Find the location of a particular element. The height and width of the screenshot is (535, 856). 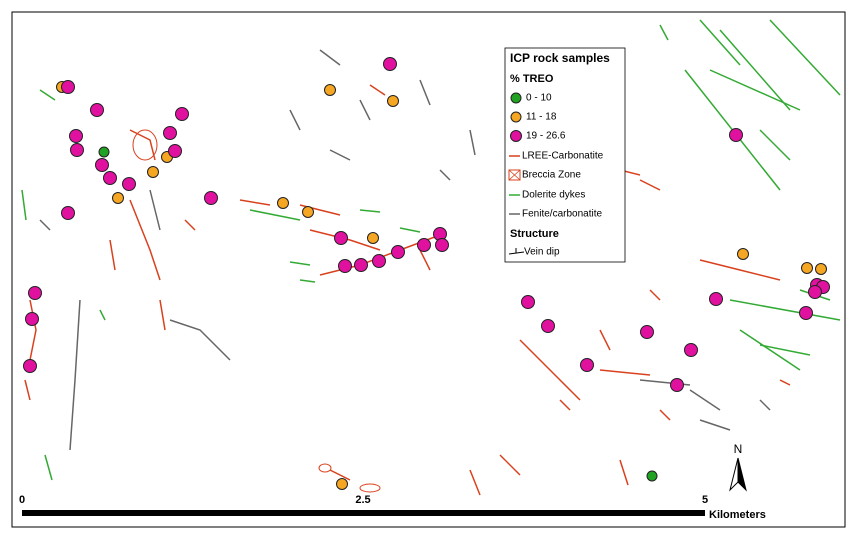

north-label: N is located at coordinates (738, 449).